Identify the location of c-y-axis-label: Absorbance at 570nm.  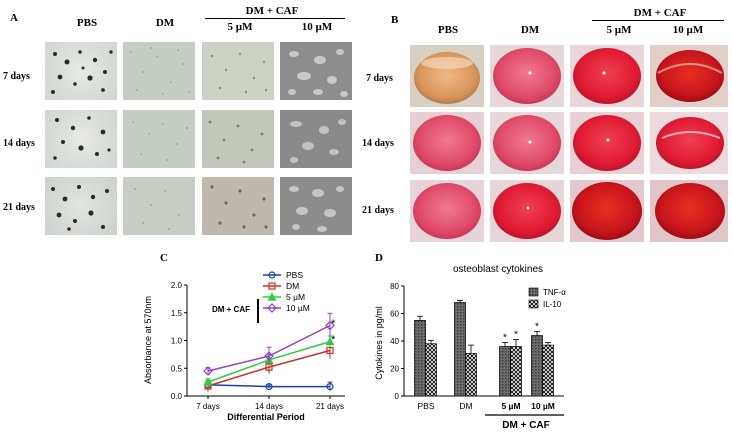
(148, 340).